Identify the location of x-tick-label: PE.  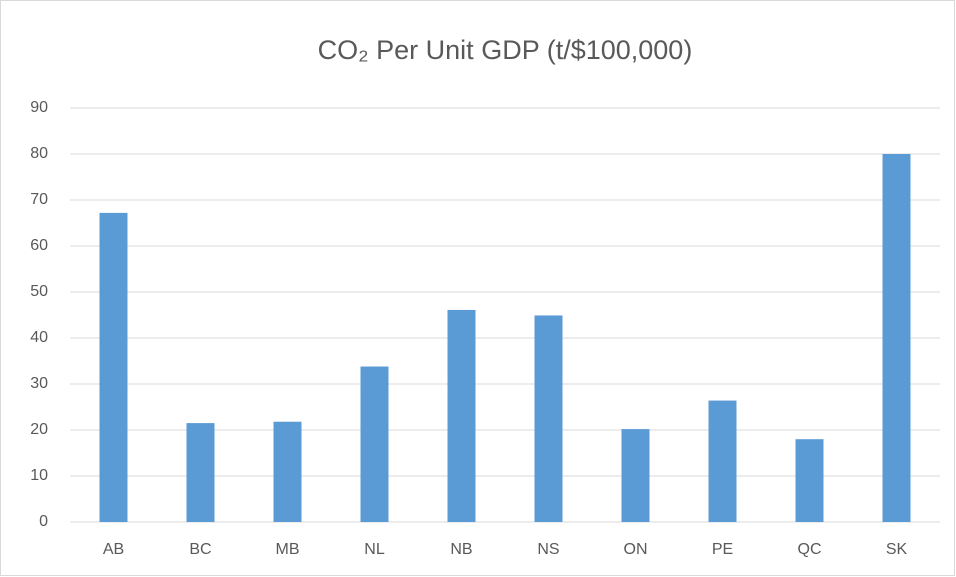
(722, 549).